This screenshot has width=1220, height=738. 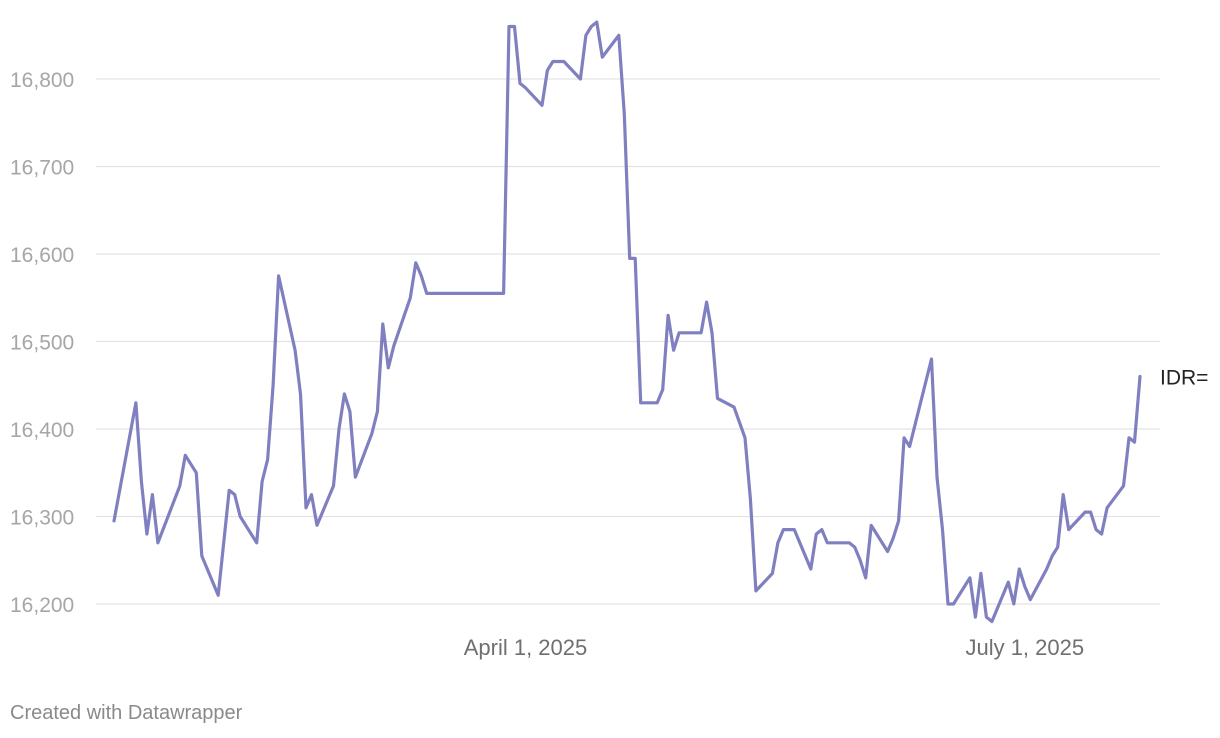 I want to click on x-axis-ticks: April 1, 2025 July 1, 2025, so click(x=774, y=647).